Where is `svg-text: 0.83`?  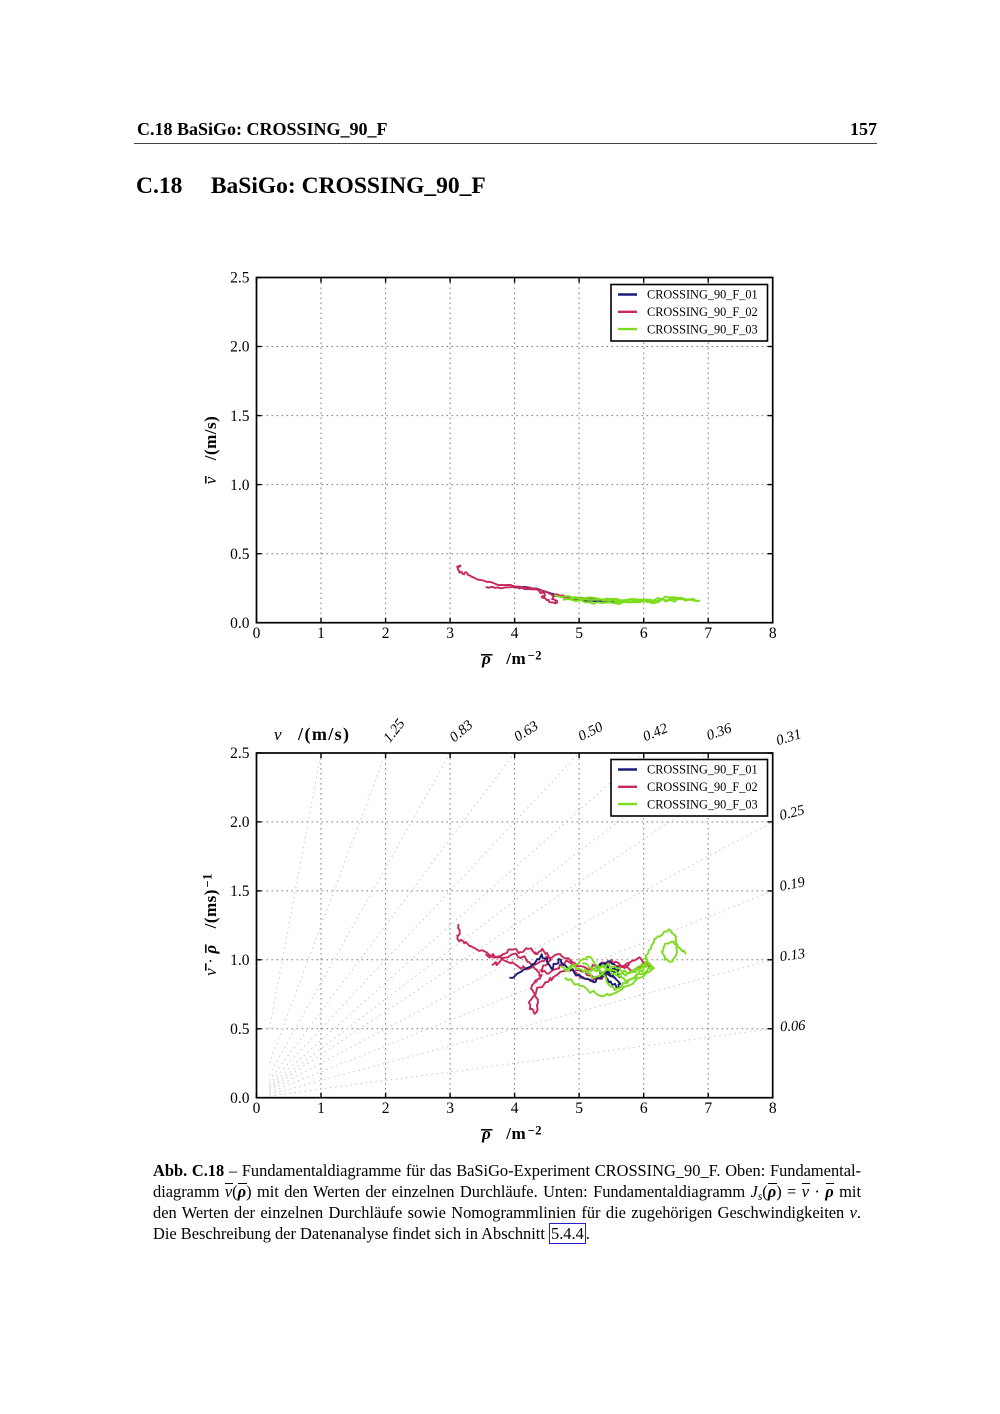 svg-text: 0.83 is located at coordinates (462, 731).